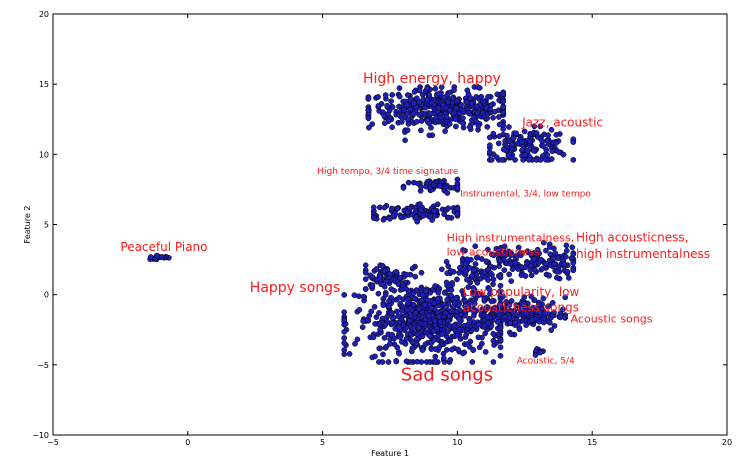 The height and width of the screenshot is (467, 751). I want to click on y-tick-label: 15, so click(44, 84).